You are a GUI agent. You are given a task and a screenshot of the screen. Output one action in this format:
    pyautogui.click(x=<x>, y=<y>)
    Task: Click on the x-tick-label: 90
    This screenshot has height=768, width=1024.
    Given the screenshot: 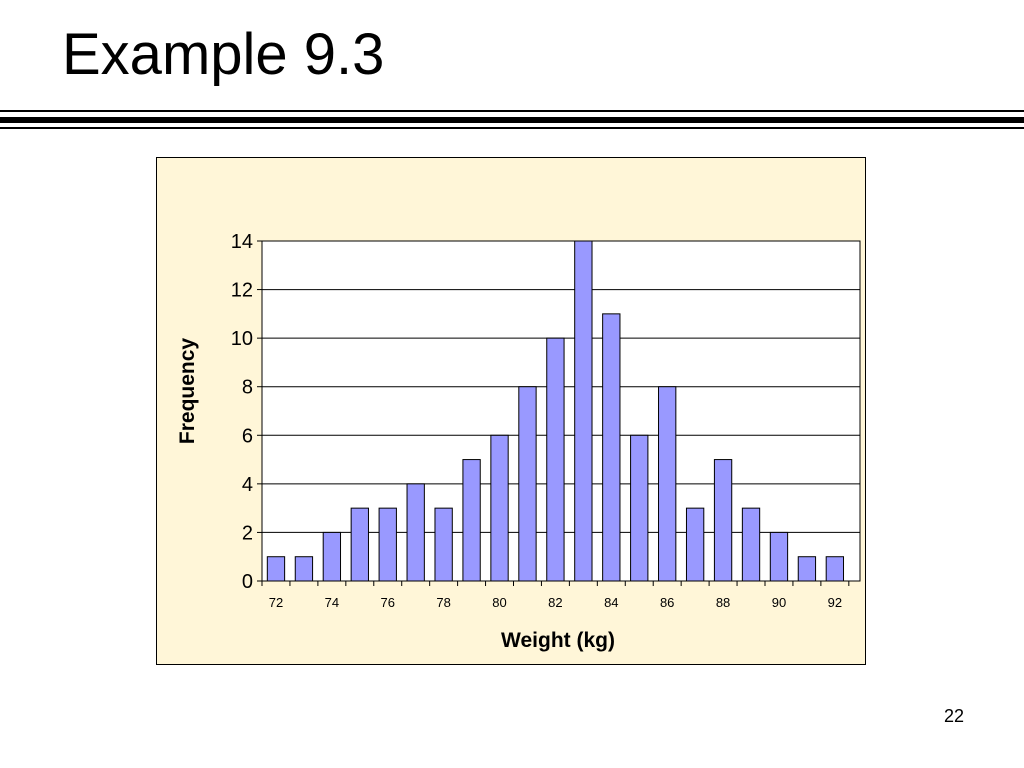 What is the action you would take?
    pyautogui.click(x=779, y=602)
    